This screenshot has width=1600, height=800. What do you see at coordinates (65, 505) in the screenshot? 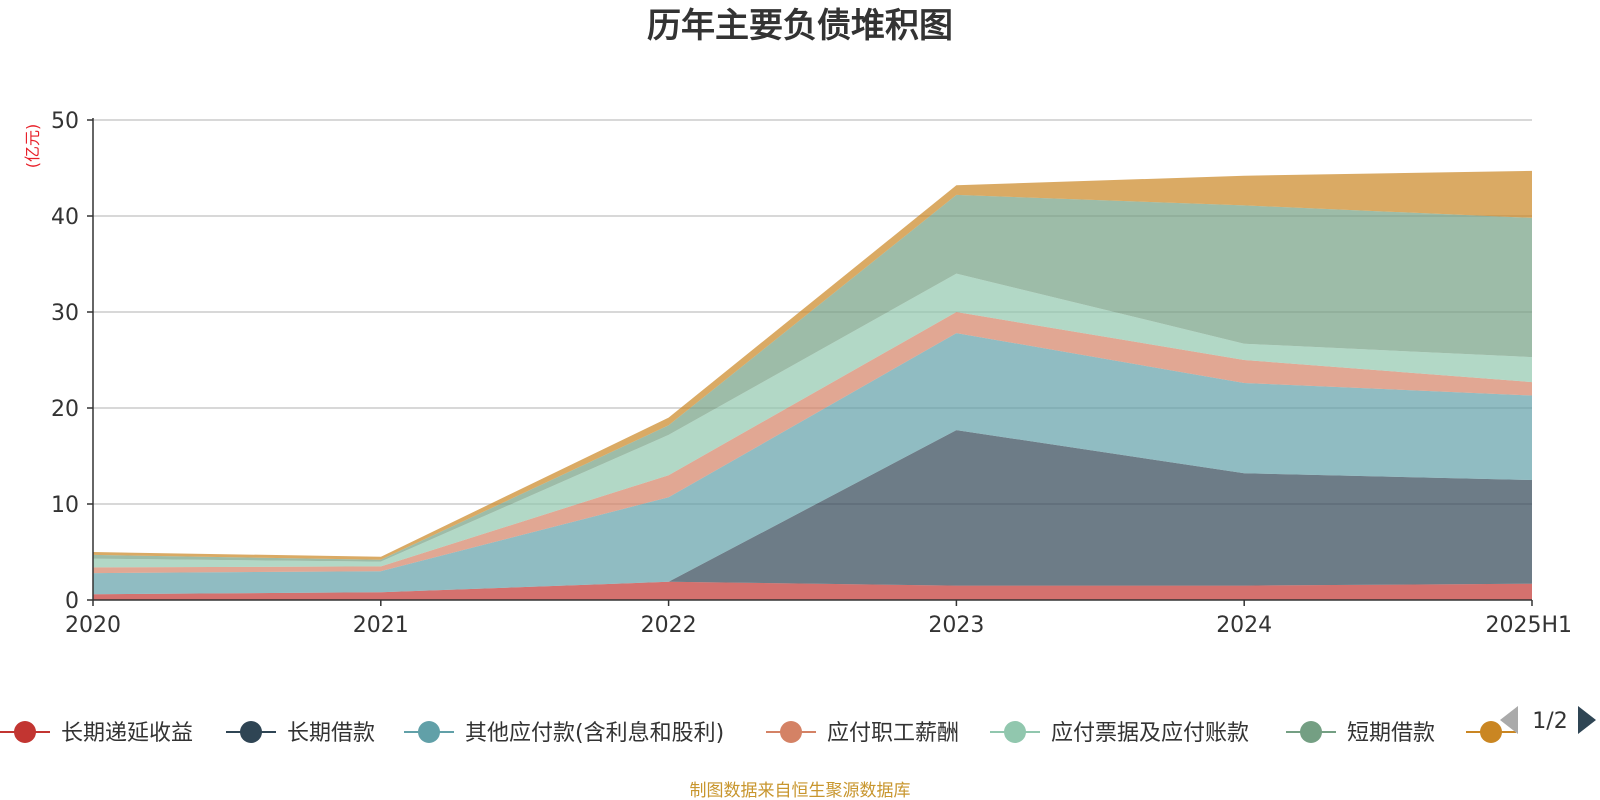
I see `y-tick-label: 10` at bounding box center [65, 505].